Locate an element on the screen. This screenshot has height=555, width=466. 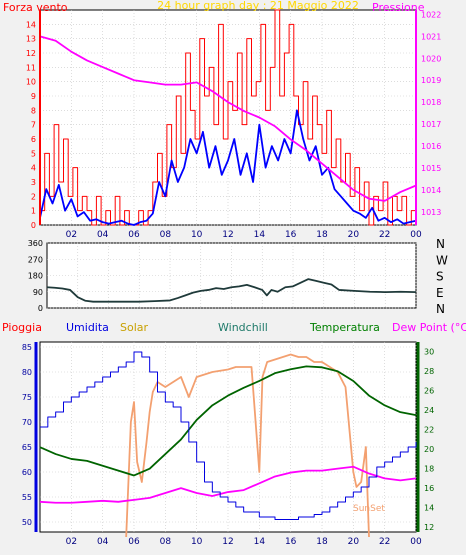
y-left-tick-label: 13 is located at coordinates (31, 39).